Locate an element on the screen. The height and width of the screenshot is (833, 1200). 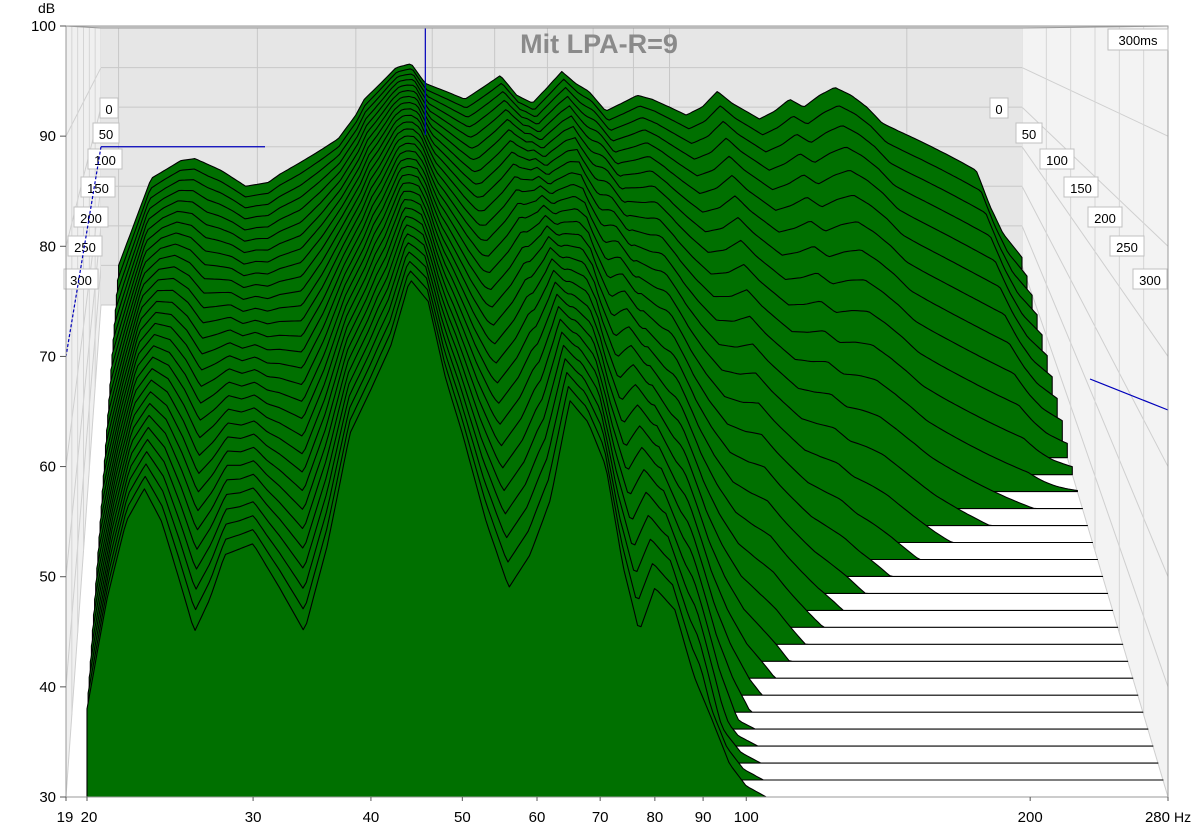
time-label-right: 200 is located at coordinates (1105, 217).